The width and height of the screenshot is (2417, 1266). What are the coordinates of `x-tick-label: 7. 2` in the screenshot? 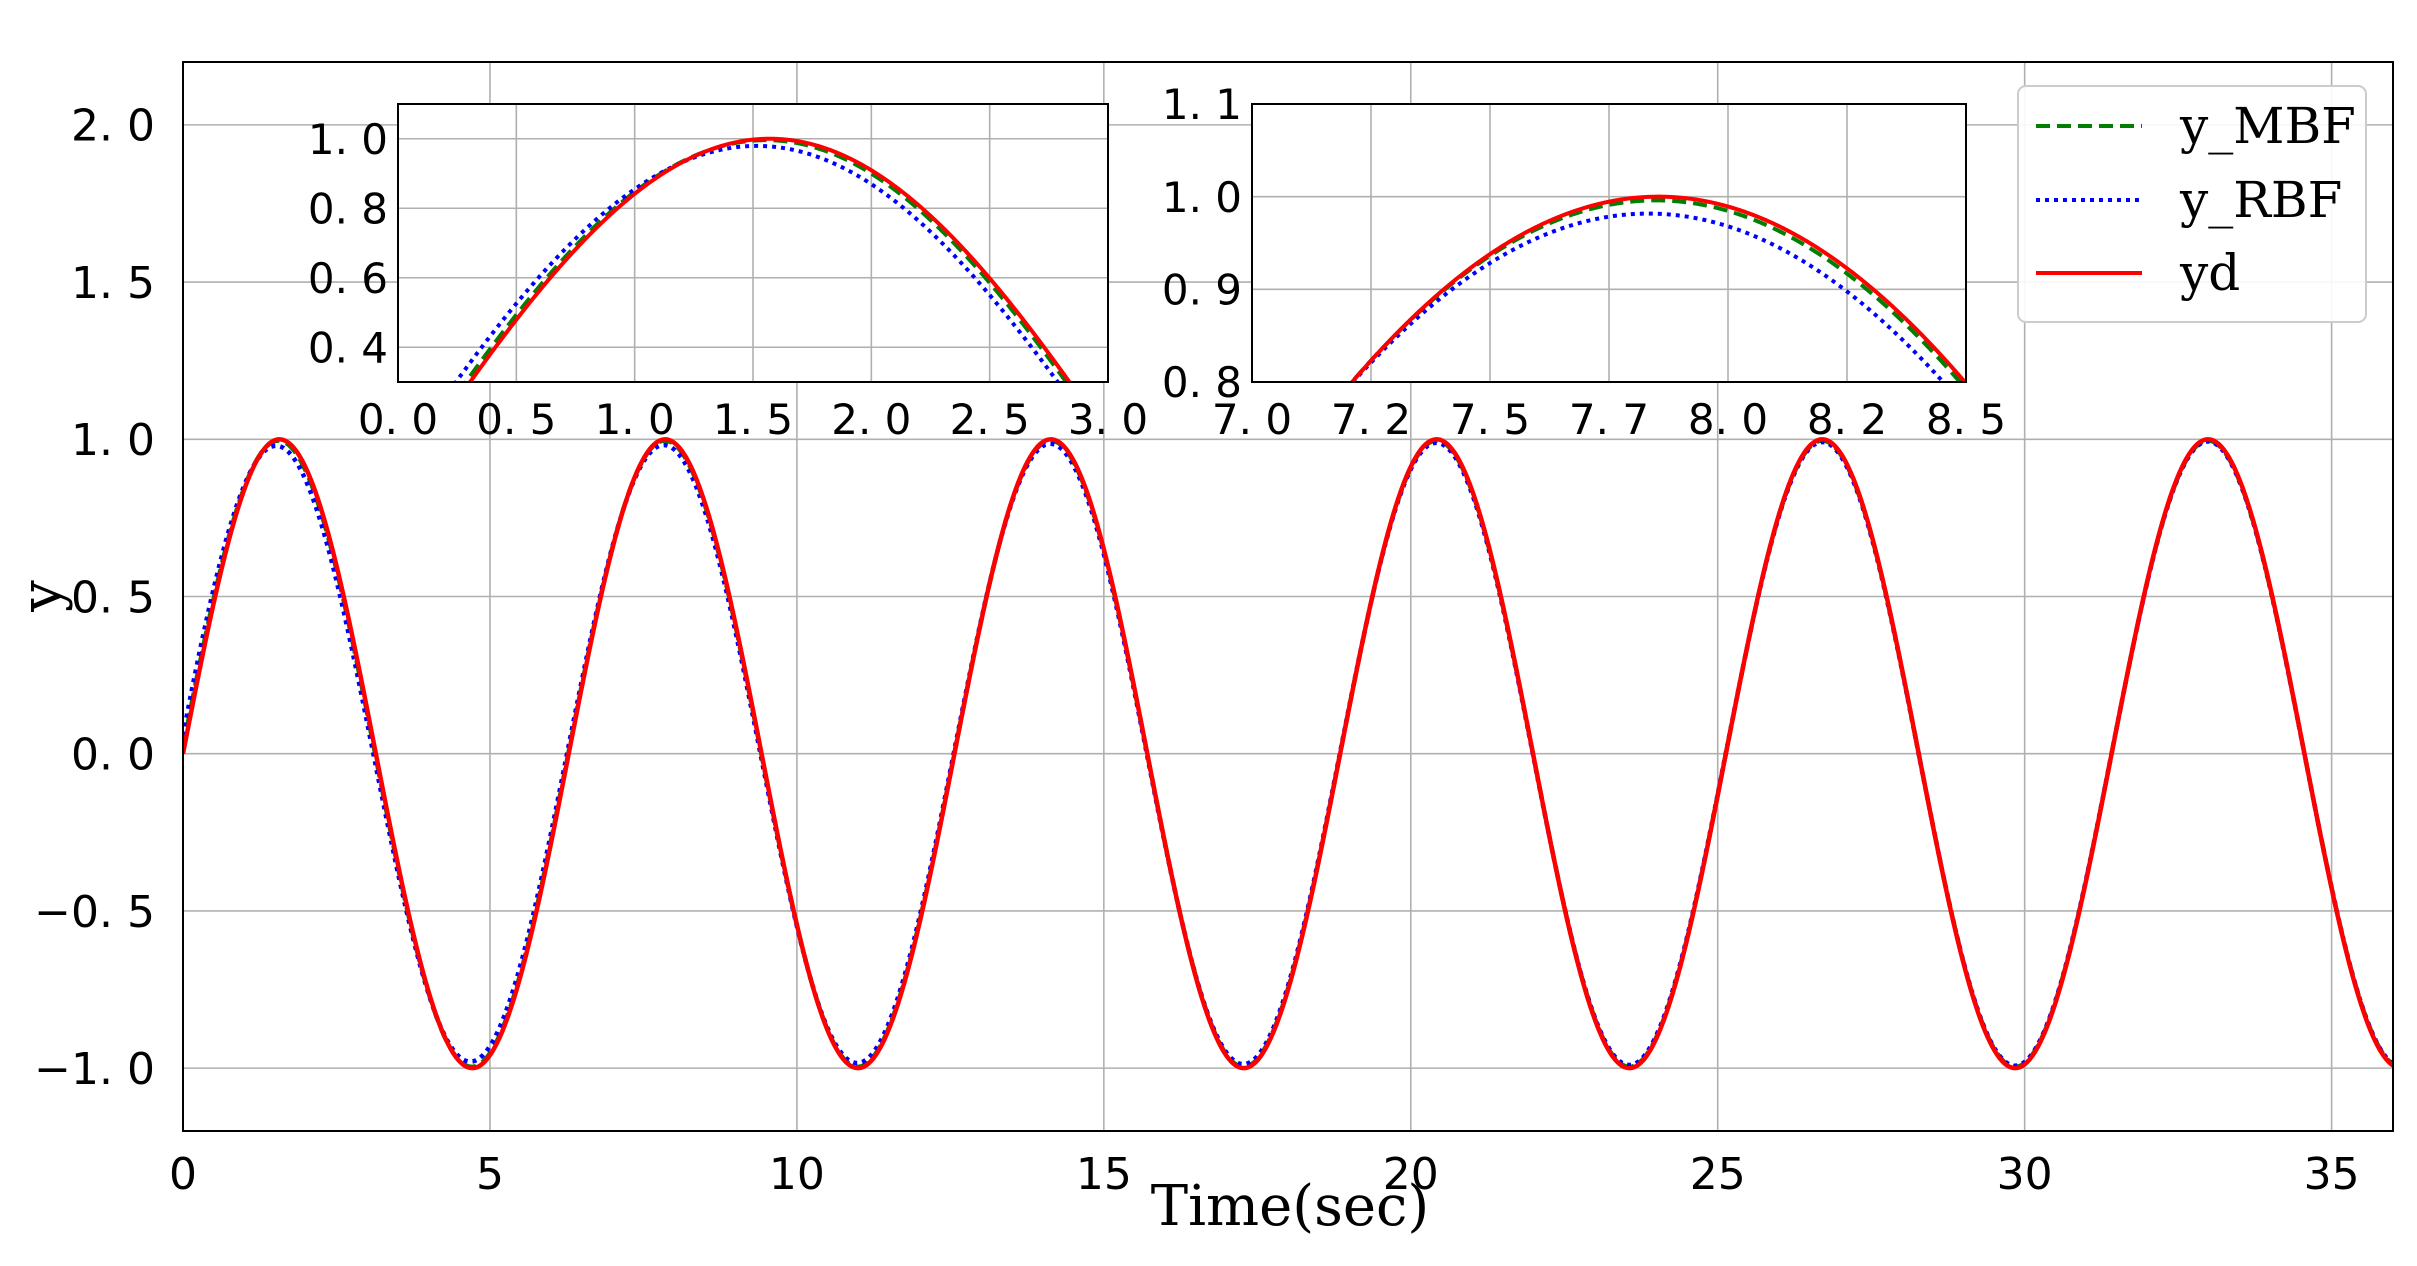 It's located at (1371, 419).